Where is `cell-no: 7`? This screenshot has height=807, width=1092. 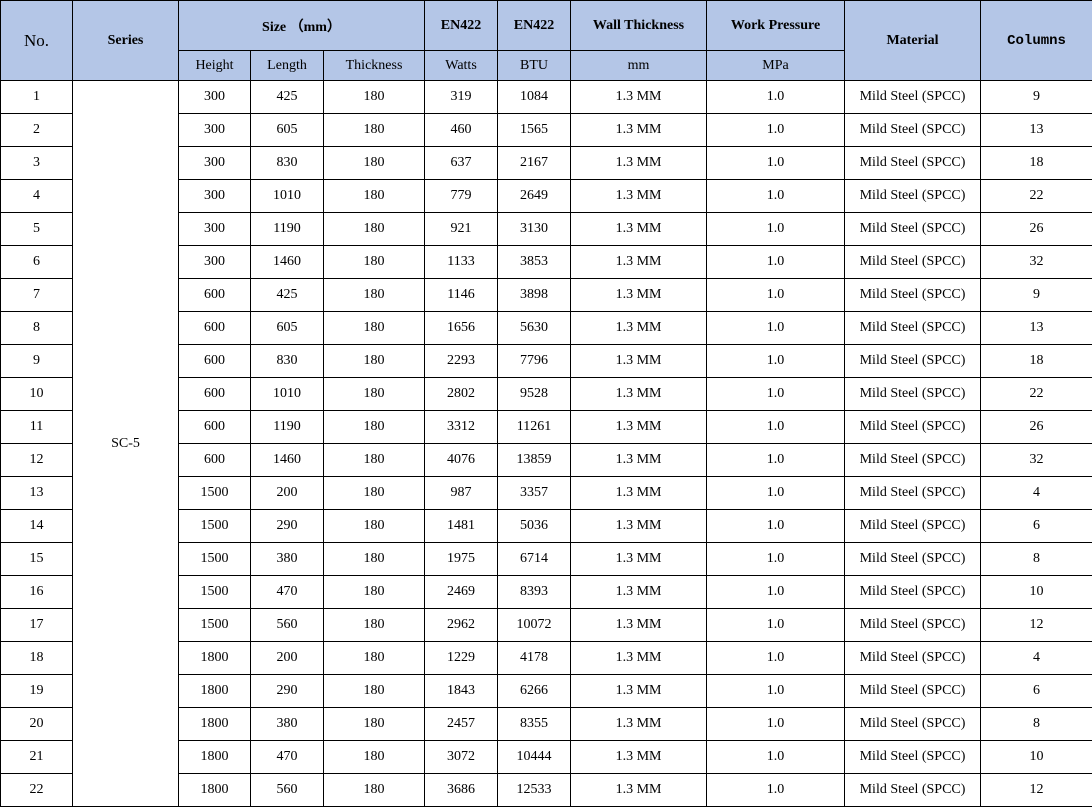 cell-no: 7 is located at coordinates (36, 295).